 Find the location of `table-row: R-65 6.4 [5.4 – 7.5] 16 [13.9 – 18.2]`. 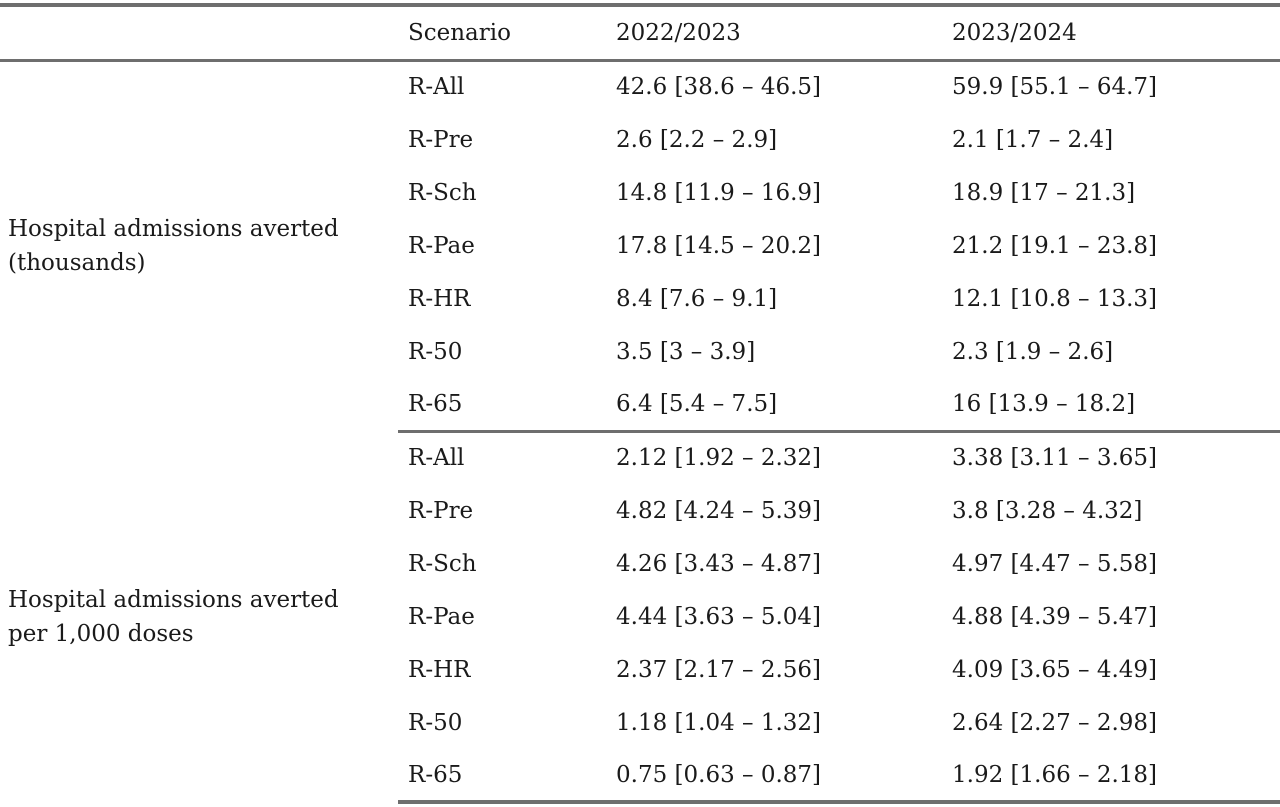

table-row: R-65 6.4 [5.4 – 7.5] 16 [13.9 – 18.2] is located at coordinates (640, 405).